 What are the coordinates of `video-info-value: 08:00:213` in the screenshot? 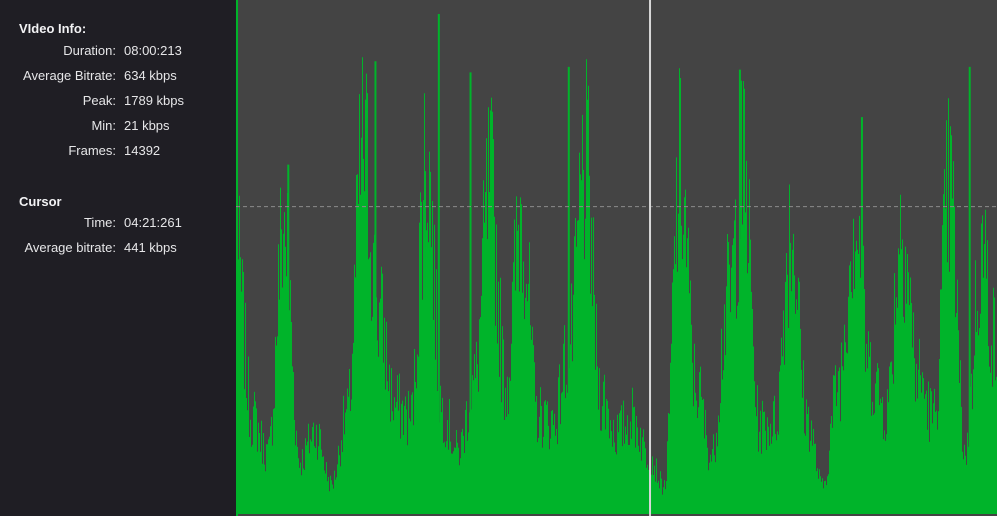 It's located at (153, 50).